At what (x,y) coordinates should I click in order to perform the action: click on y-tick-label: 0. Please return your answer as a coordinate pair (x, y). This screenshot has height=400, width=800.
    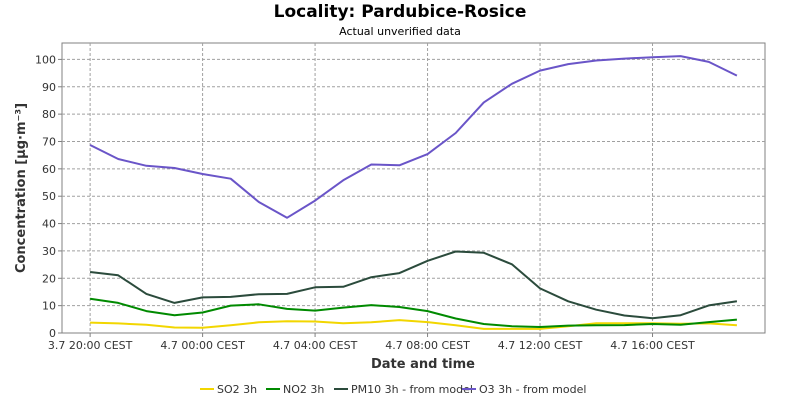
    Looking at the image, I should click on (52, 333).